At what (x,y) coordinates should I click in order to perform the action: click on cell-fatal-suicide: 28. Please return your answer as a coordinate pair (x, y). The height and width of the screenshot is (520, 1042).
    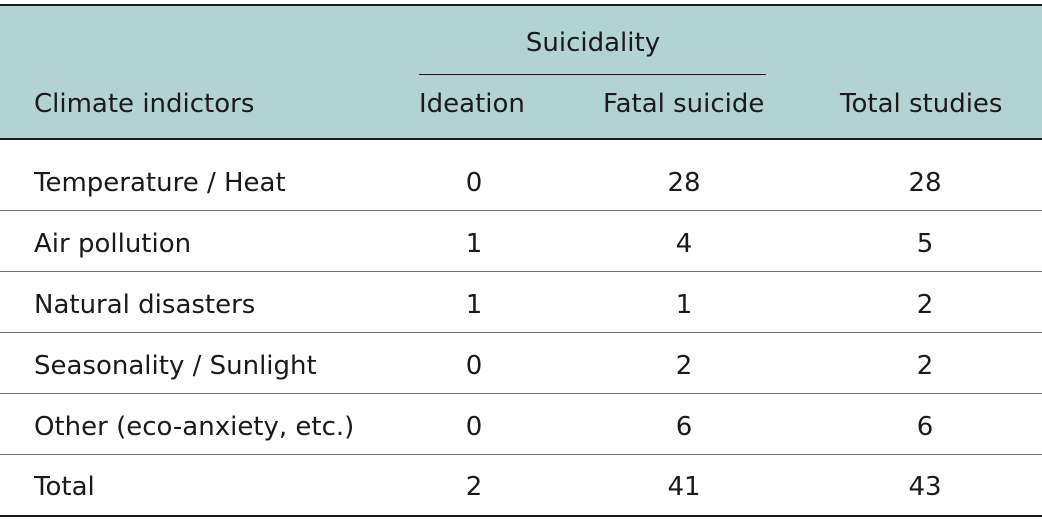
    Looking at the image, I should click on (684, 183).